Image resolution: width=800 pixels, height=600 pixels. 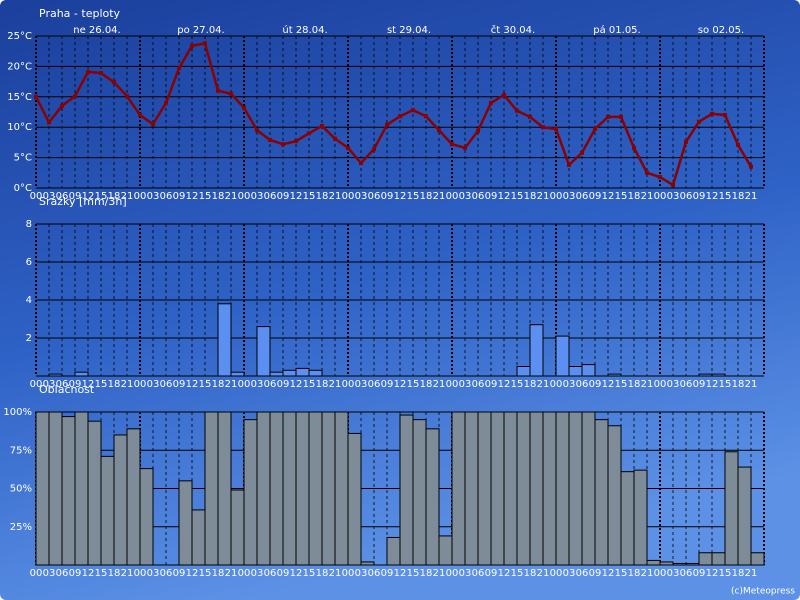 What do you see at coordinates (721, 30) in the screenshot?
I see `day-label: so 02.05.` at bounding box center [721, 30].